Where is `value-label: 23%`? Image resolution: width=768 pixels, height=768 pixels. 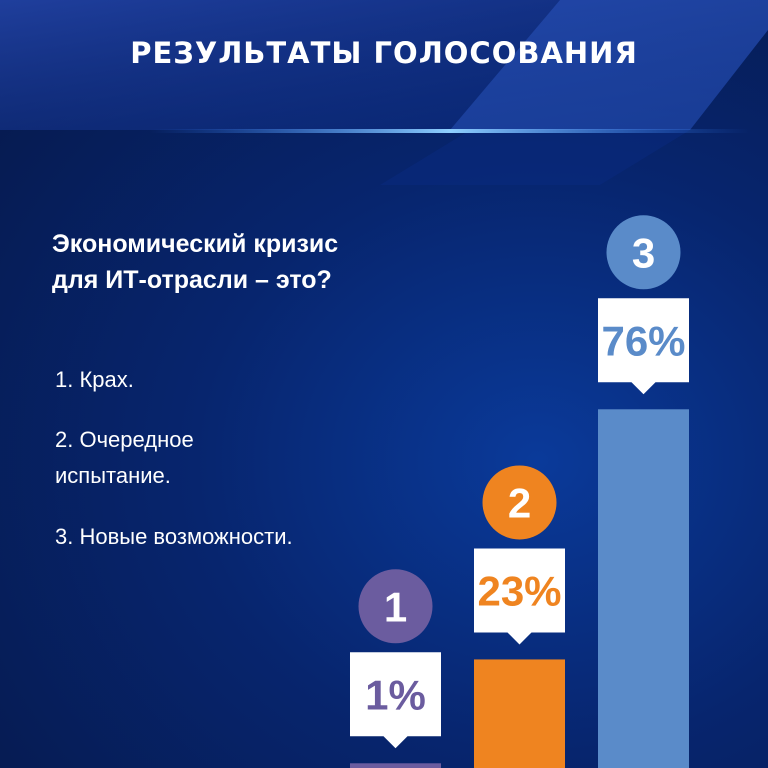 value-label: 23% is located at coordinates (519, 590).